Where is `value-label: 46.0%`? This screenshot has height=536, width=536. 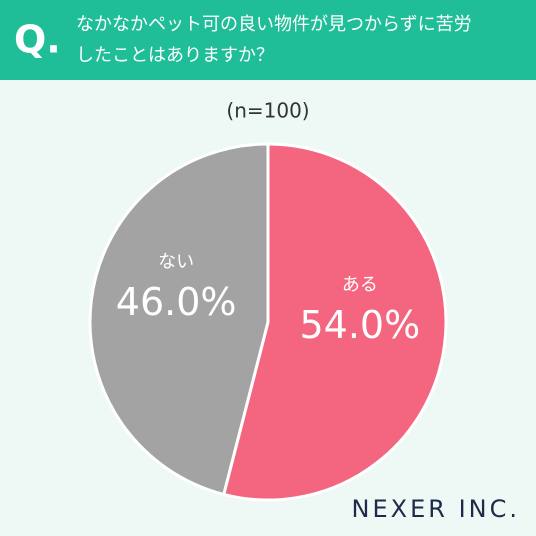
value-label: 46.0% is located at coordinates (176, 302).